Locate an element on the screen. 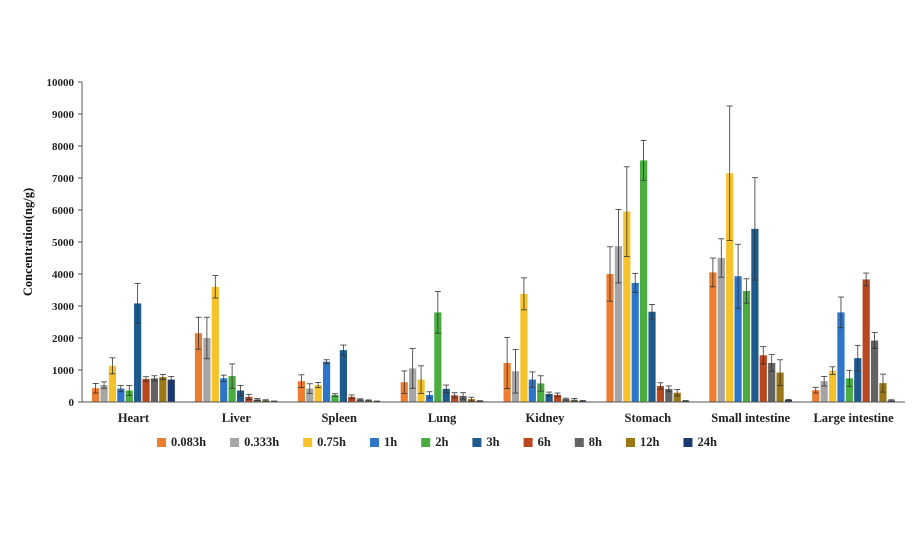  bar-0.75h-kidney is located at coordinates (524, 347).